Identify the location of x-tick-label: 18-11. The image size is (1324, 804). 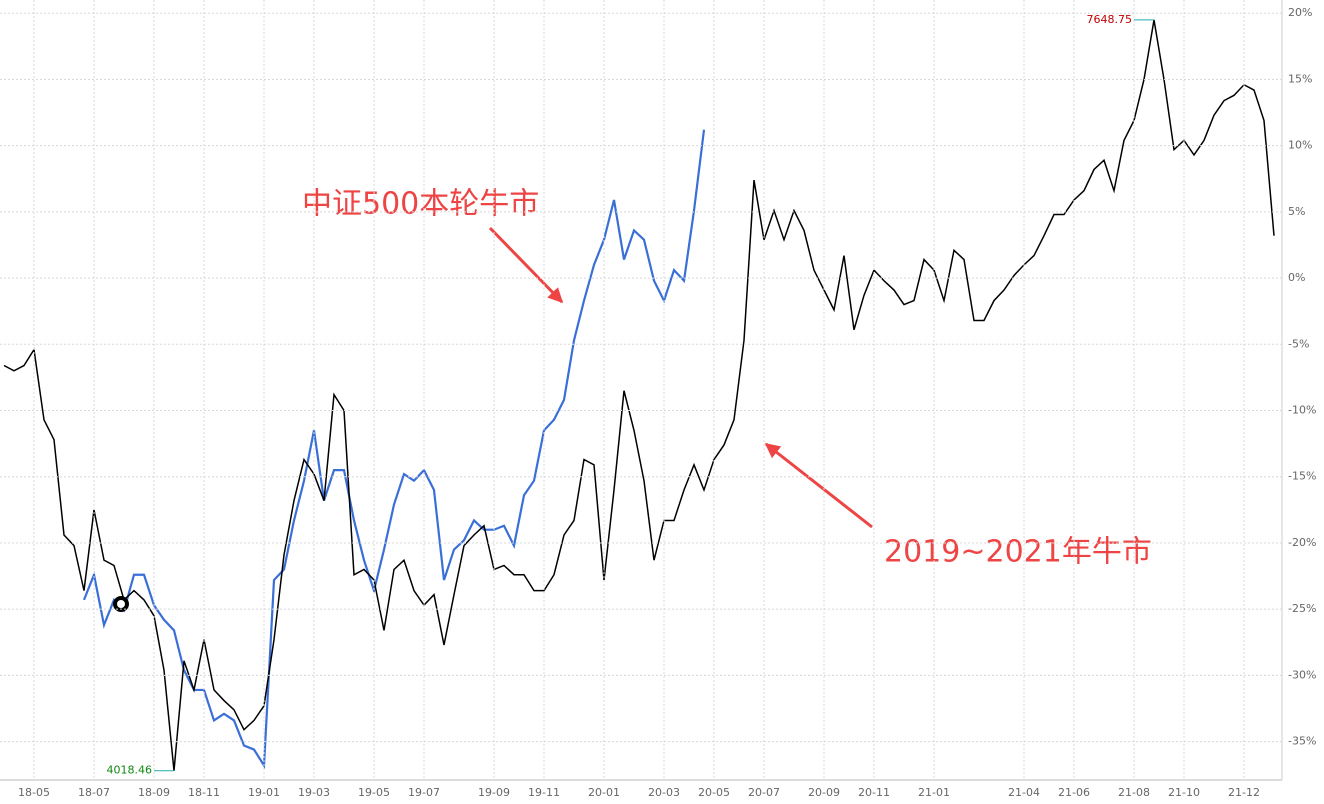
(204, 792).